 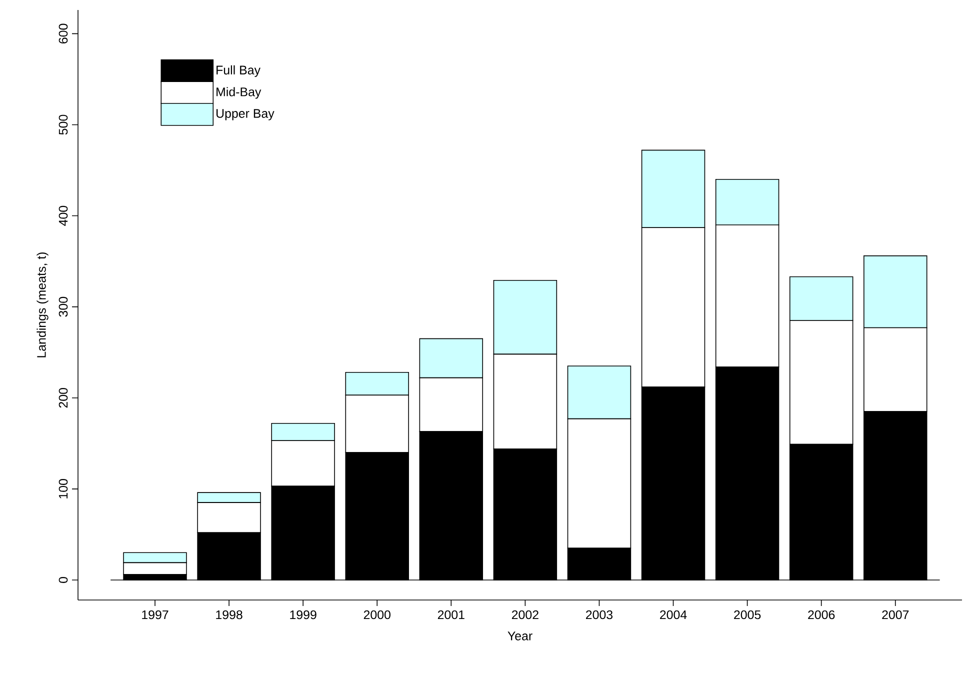 I want to click on x-tick-label: 2002, so click(x=525, y=615).